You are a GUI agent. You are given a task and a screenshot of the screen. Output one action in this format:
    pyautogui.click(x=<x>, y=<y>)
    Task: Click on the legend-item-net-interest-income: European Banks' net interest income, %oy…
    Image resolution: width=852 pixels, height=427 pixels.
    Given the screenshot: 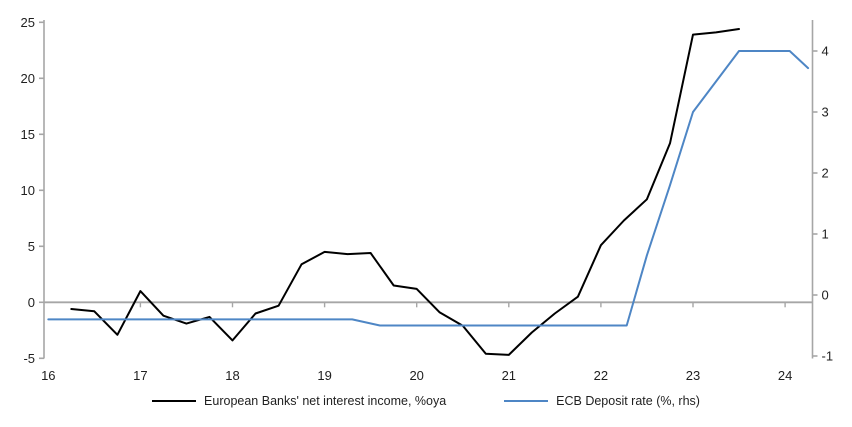 What is the action you would take?
    pyautogui.click(x=299, y=401)
    